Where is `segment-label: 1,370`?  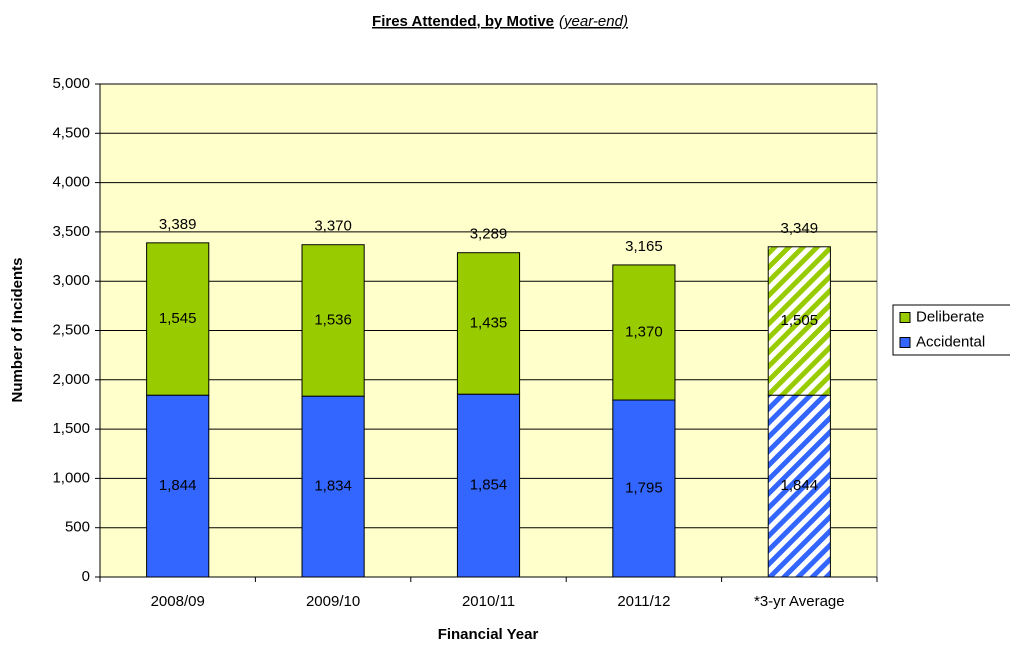 segment-label: 1,370 is located at coordinates (644, 331).